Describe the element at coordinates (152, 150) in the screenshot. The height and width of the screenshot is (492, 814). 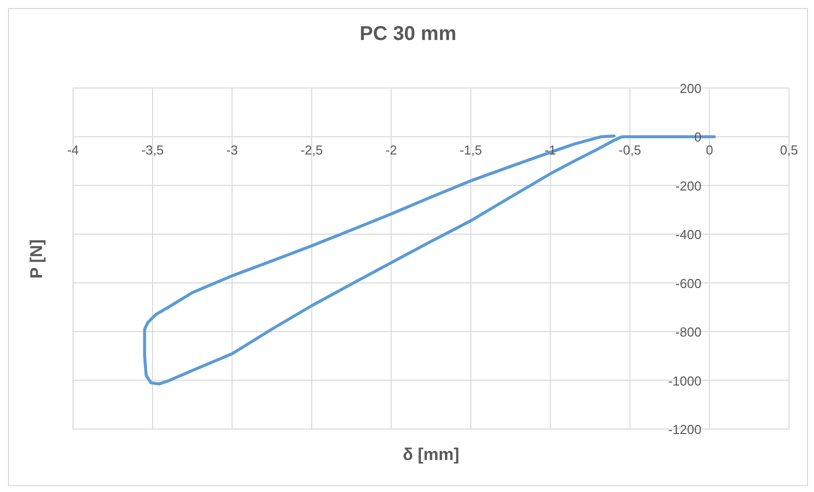
I see `x-tick-label: -3,5` at that location.